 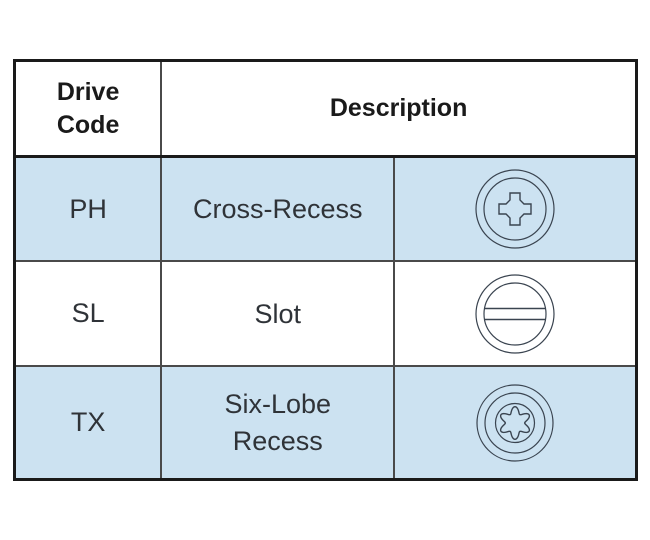 What do you see at coordinates (88, 209) in the screenshot?
I see `drive-code-cell: PH` at bounding box center [88, 209].